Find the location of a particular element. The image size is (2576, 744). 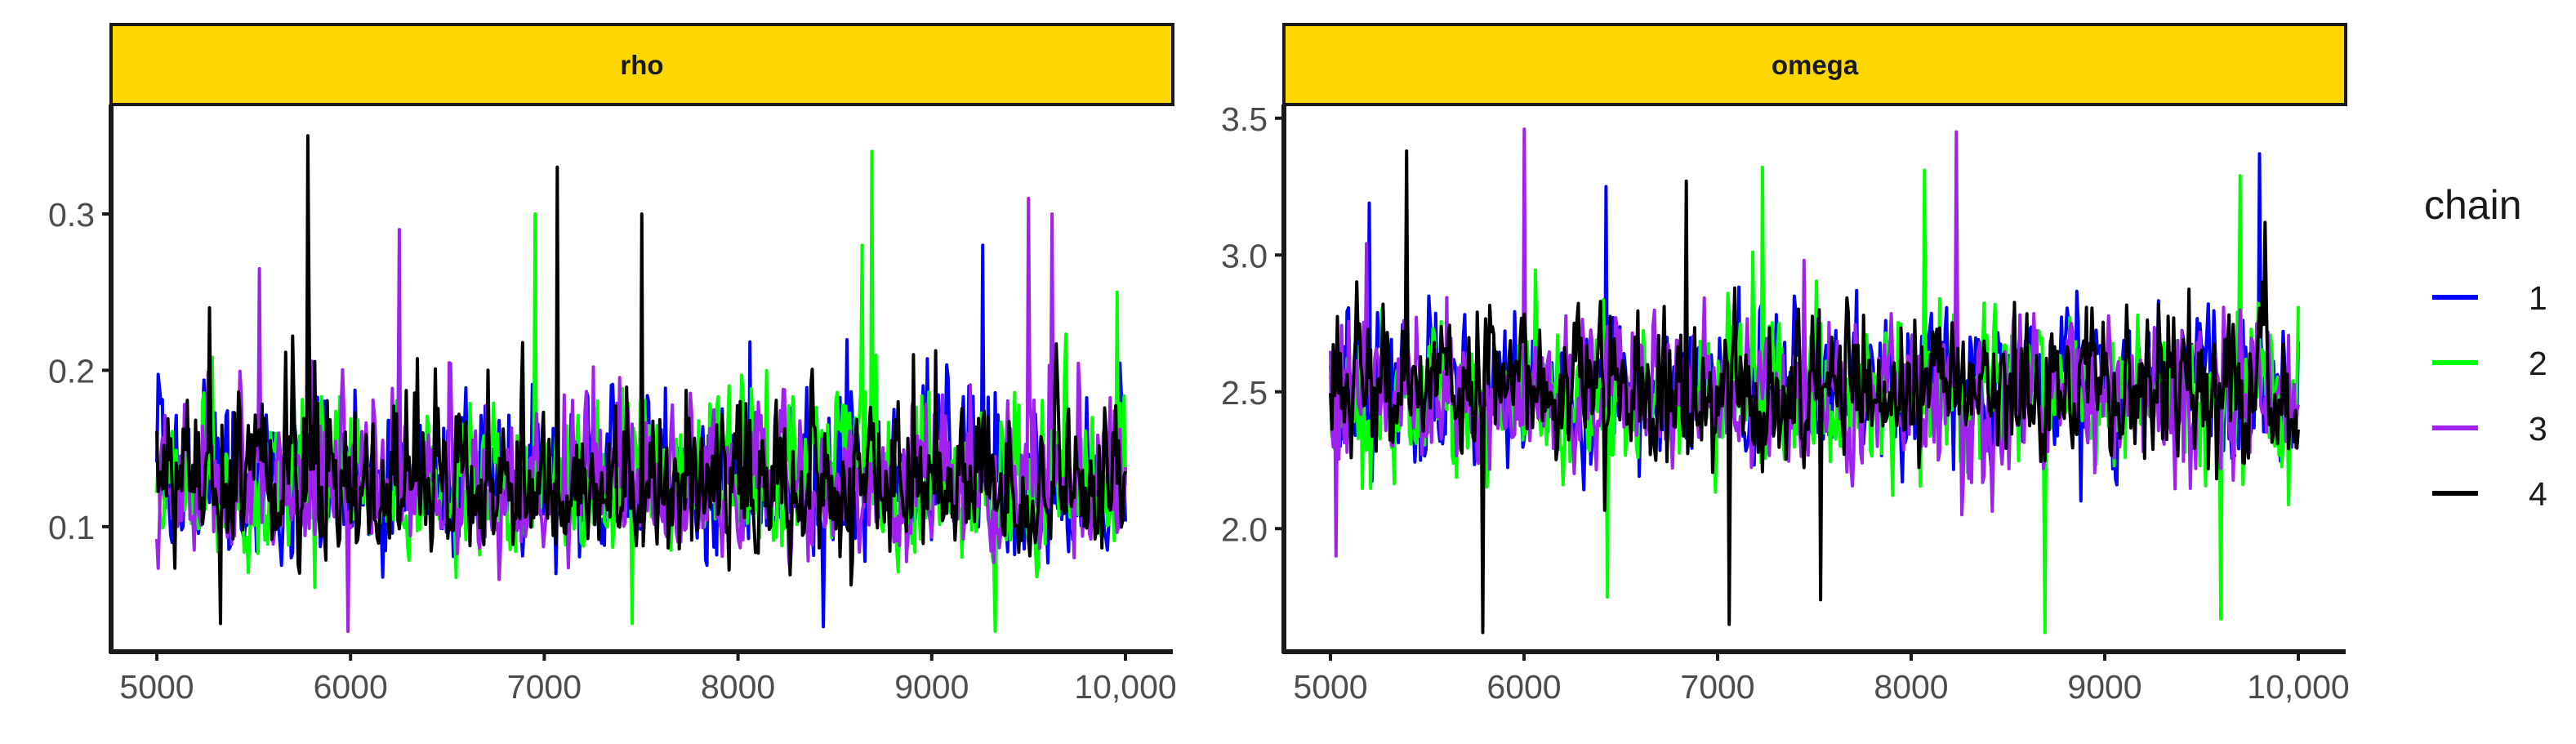

legend-label-3: 3 is located at coordinates (2538, 429).